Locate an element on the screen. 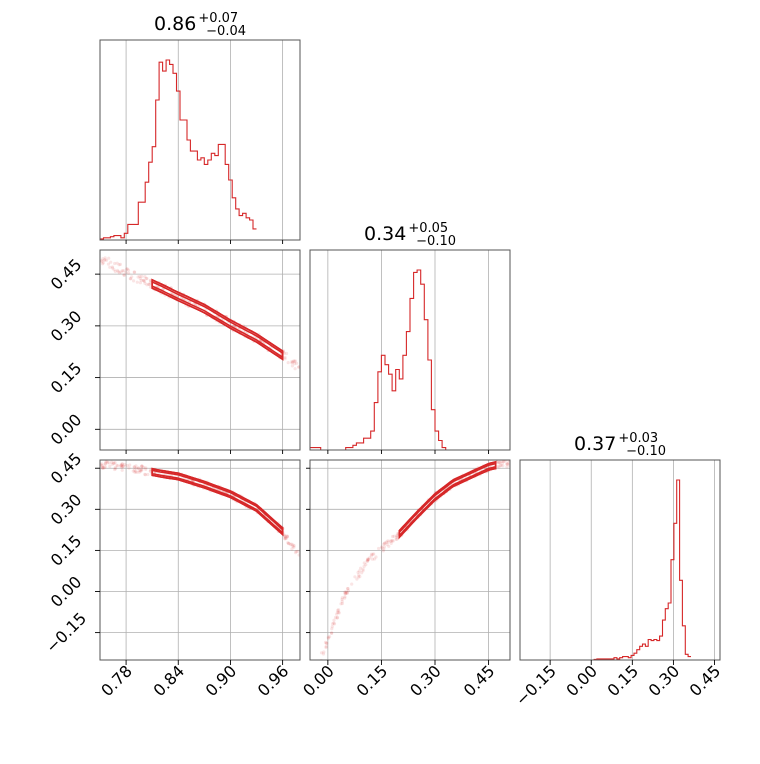 This screenshot has height=764, width=760. title-plus: +0.03 is located at coordinates (638, 438).